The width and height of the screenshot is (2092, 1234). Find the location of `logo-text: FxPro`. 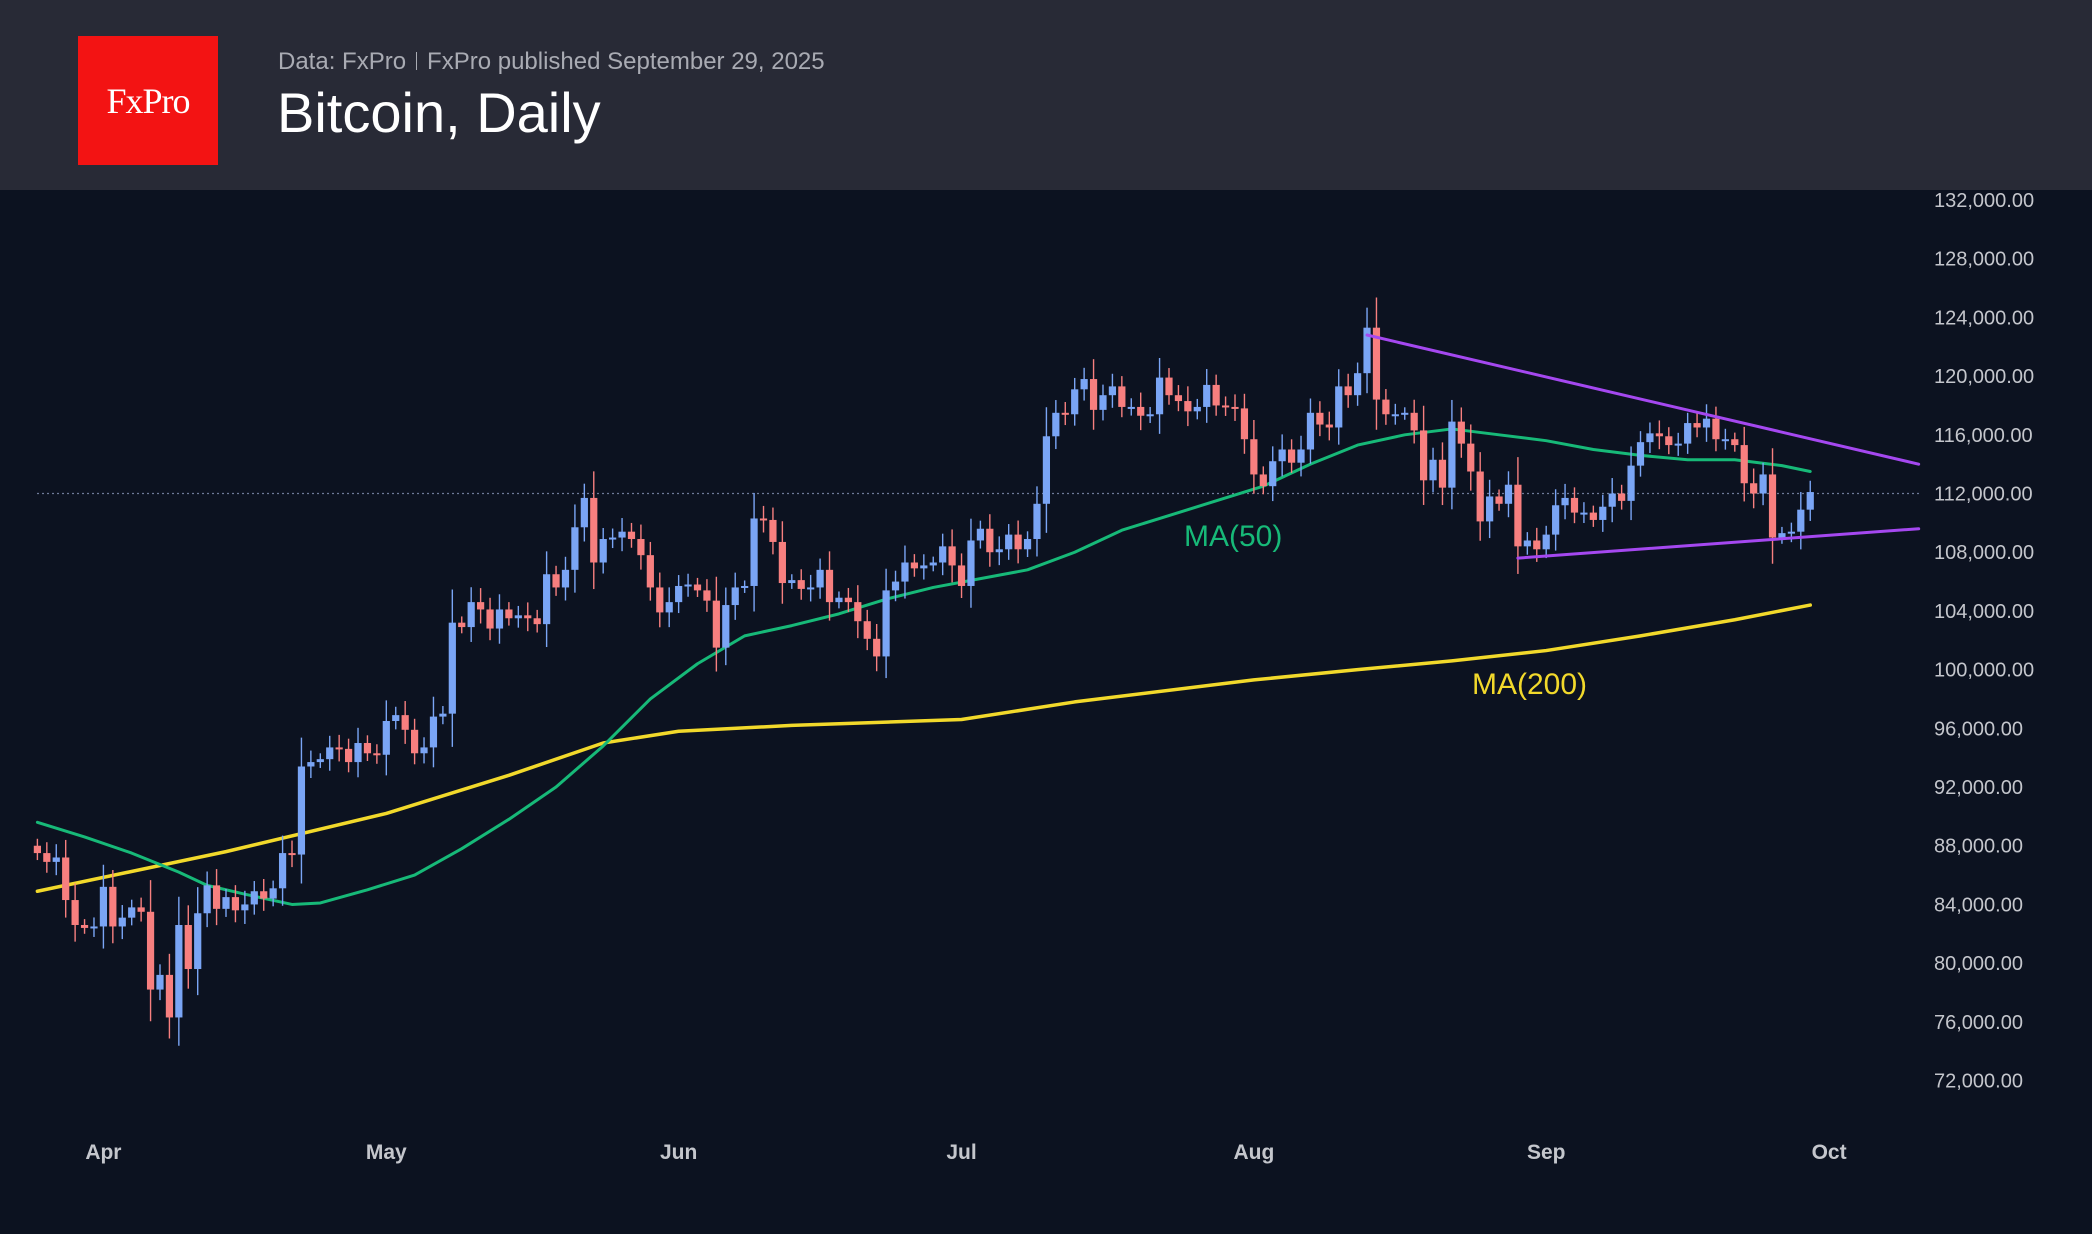

logo-text: FxPro is located at coordinates (148, 100).